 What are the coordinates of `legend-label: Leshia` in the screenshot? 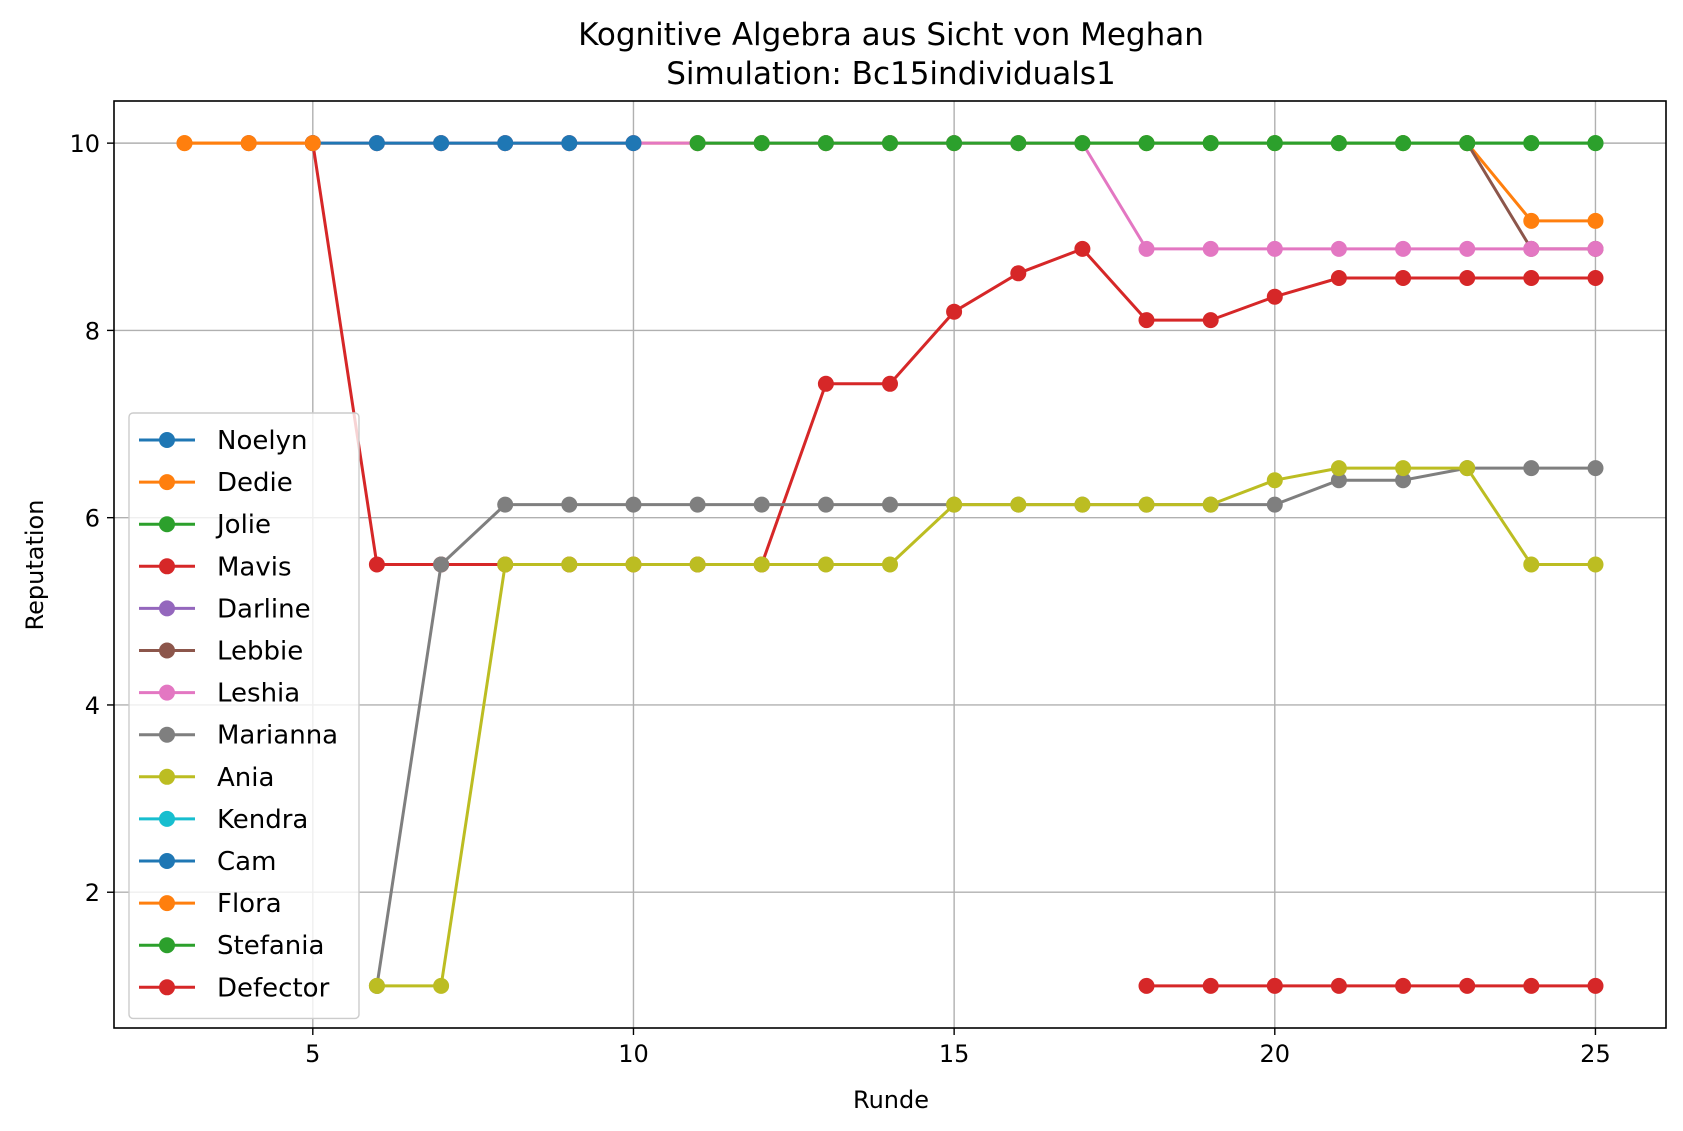 It's located at (258, 694).